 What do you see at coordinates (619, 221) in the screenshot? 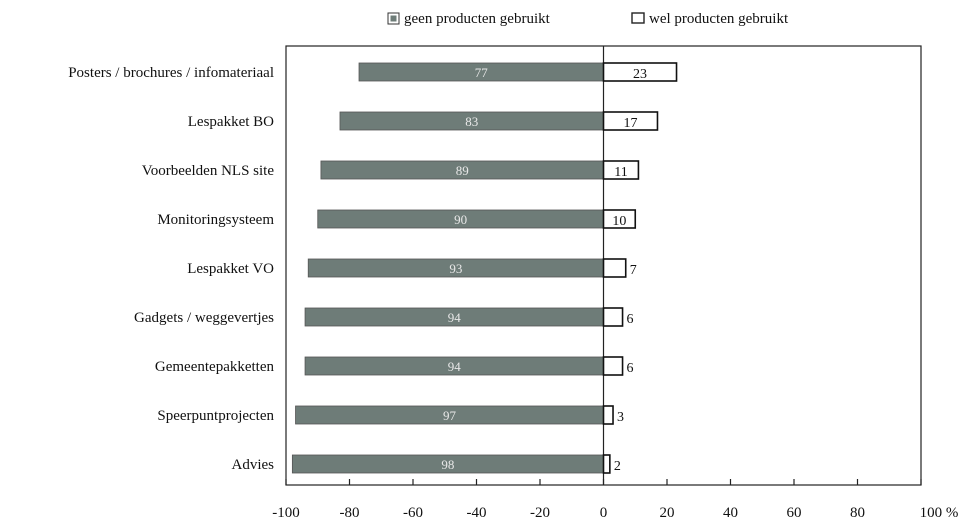
I see `bar-label-wel-producten: 10` at bounding box center [619, 221].